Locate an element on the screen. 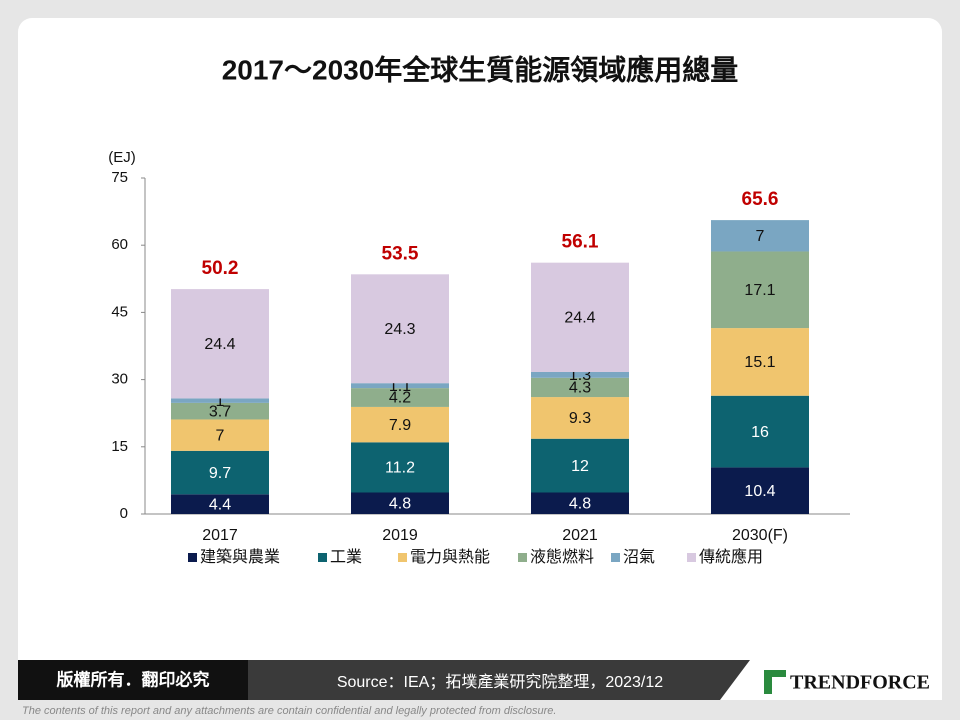 Image resolution: width=960 pixels, height=720 pixels. total-label: 56.1 is located at coordinates (580, 242).